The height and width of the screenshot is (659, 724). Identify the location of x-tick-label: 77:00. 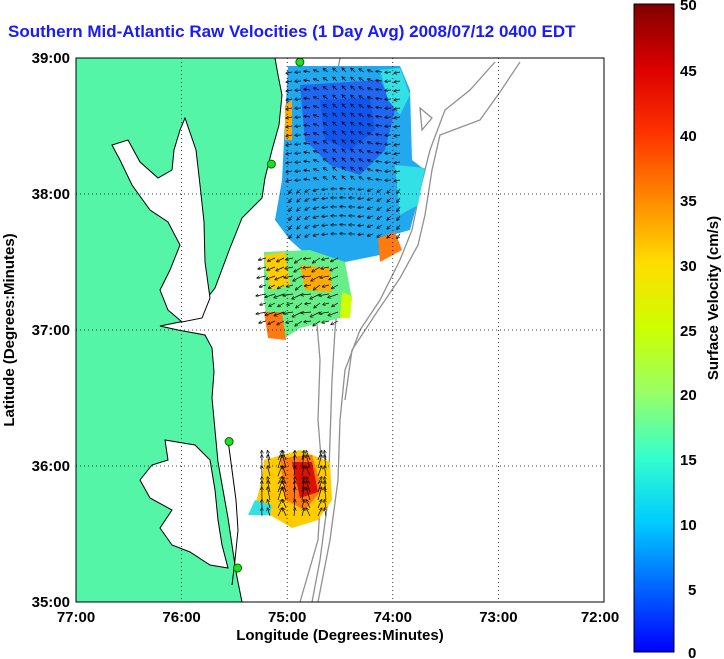
(76, 617).